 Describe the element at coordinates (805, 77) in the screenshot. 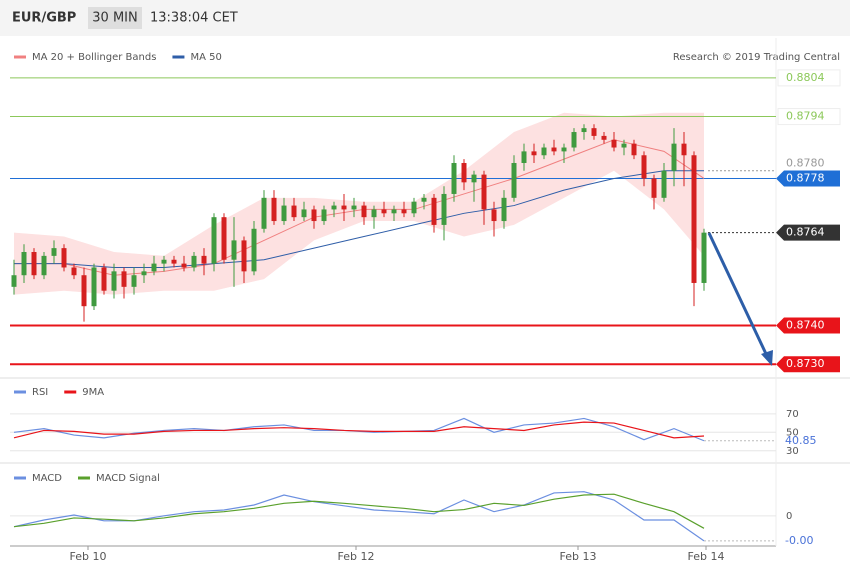

I see `level-label: 0.8804` at that location.